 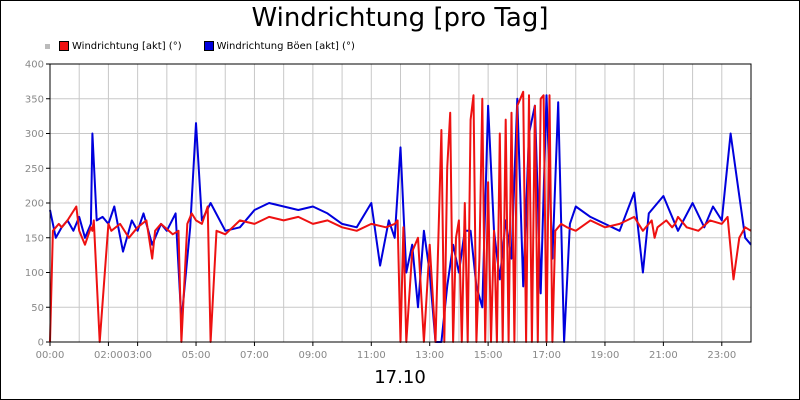 I want to click on y-tick-label: 300, so click(x=34, y=134).